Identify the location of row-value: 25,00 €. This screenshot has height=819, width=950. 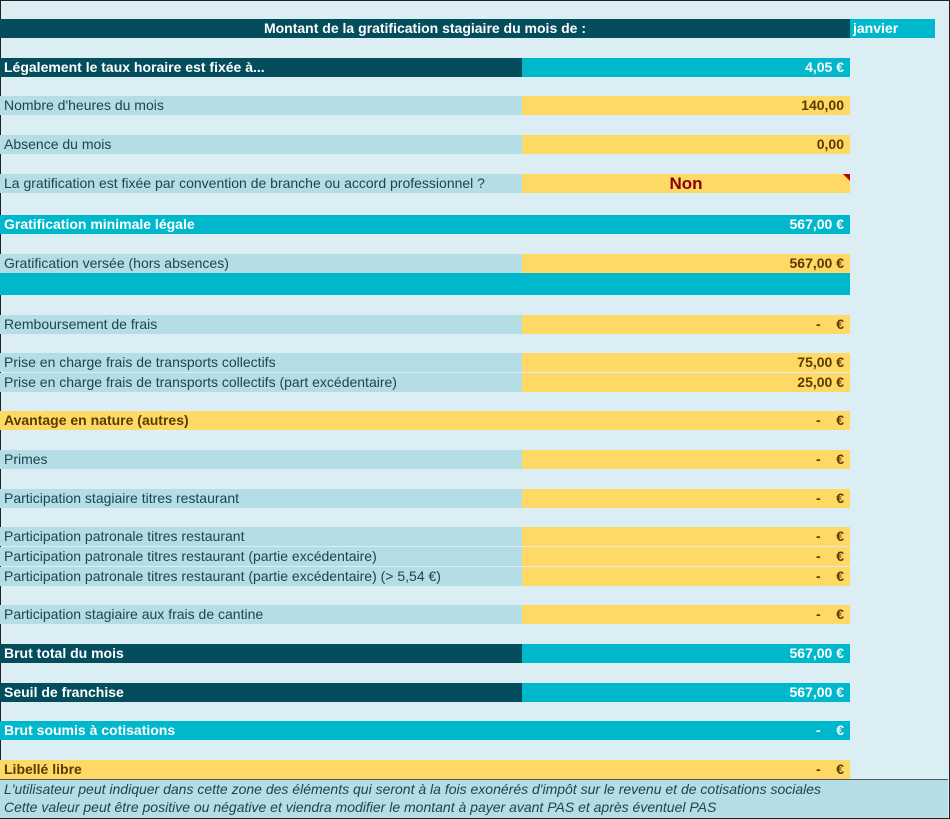
(686, 382).